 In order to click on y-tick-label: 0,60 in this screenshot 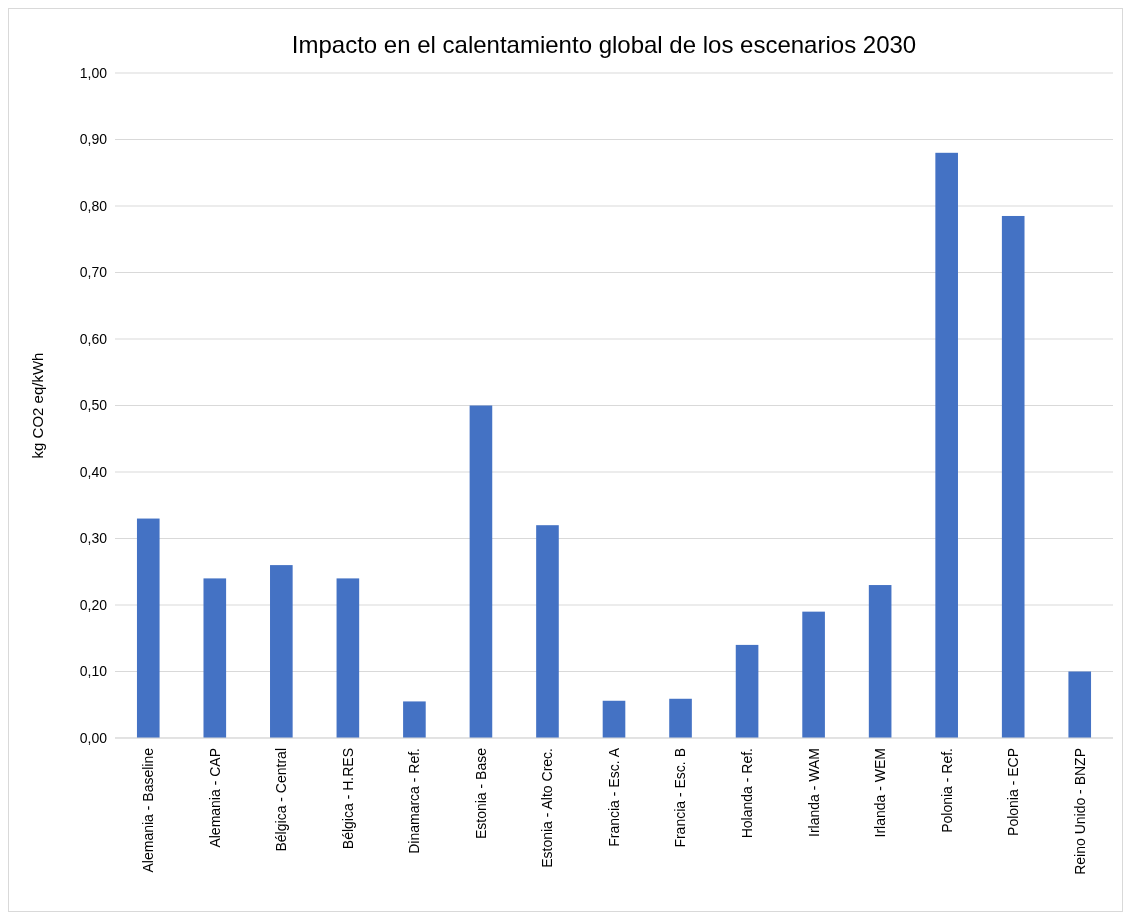, I will do `click(93, 338)`.